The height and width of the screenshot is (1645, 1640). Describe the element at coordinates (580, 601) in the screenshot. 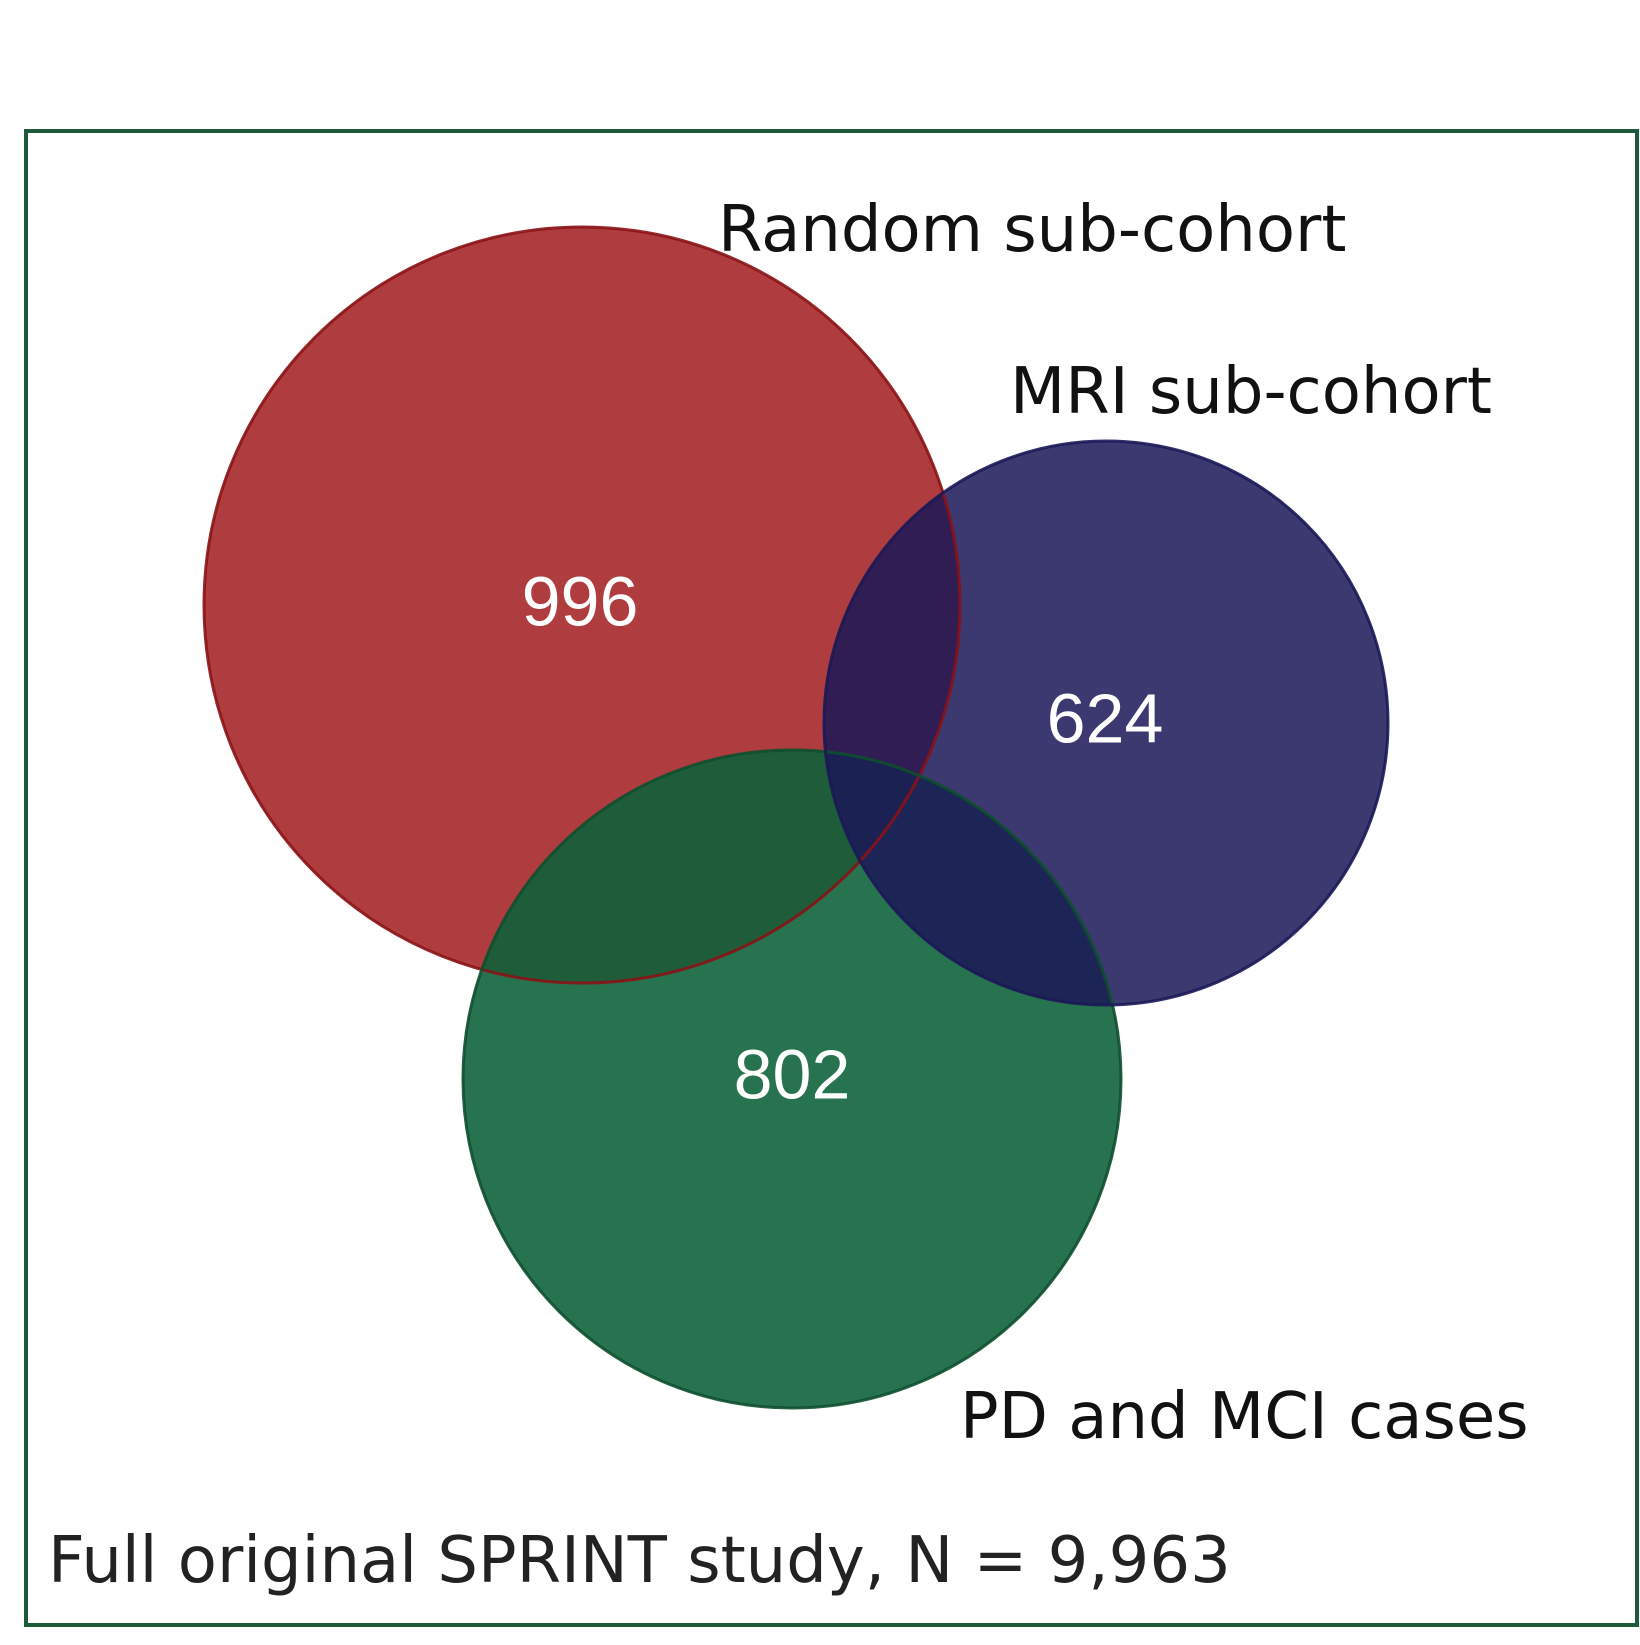

I see `count-random-sub-cohort: 996` at that location.